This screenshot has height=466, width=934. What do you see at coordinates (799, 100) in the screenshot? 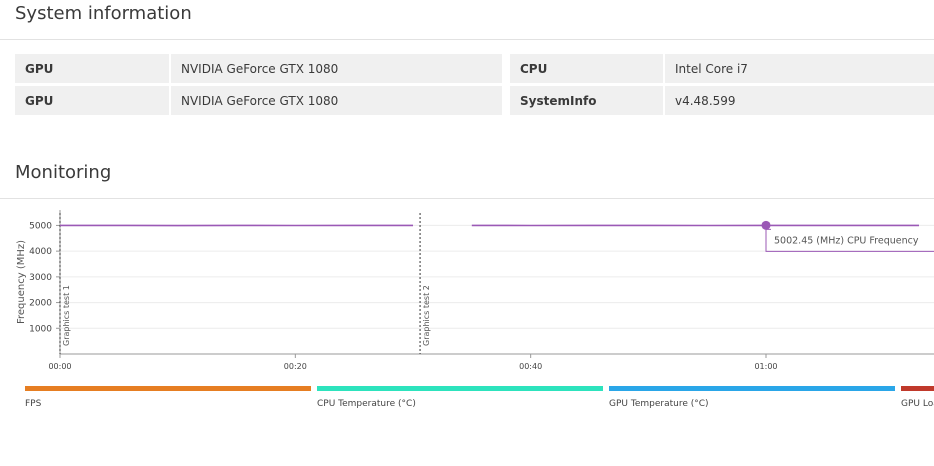
I see `info-value: v4.48.599` at bounding box center [799, 100].